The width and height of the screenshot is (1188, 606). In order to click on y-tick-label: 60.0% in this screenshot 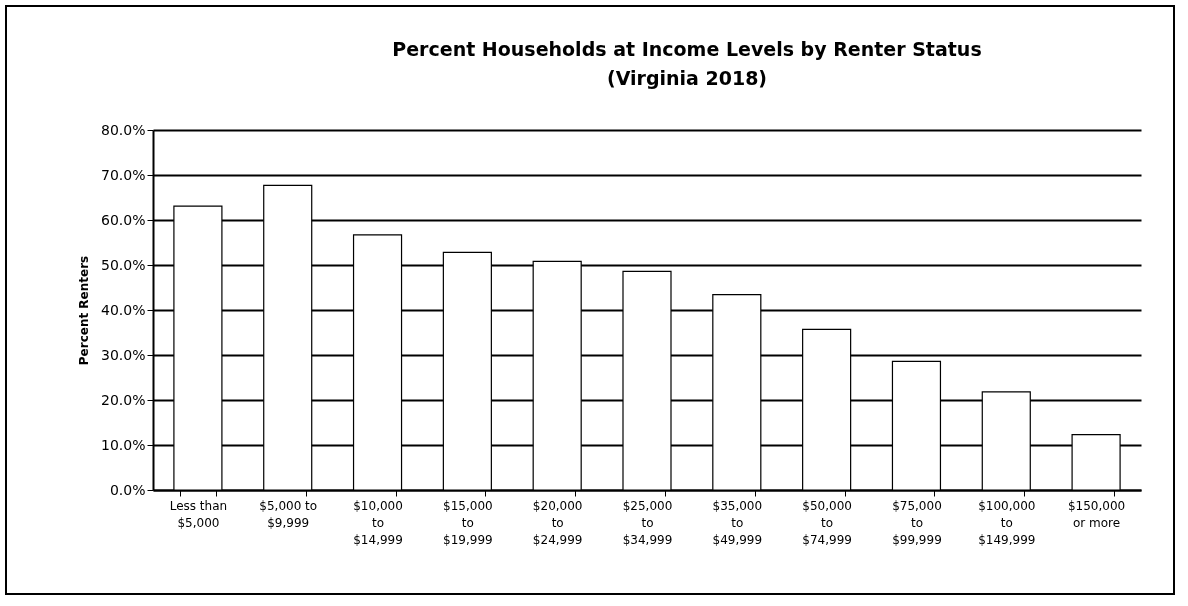, I will do `click(123, 219)`.